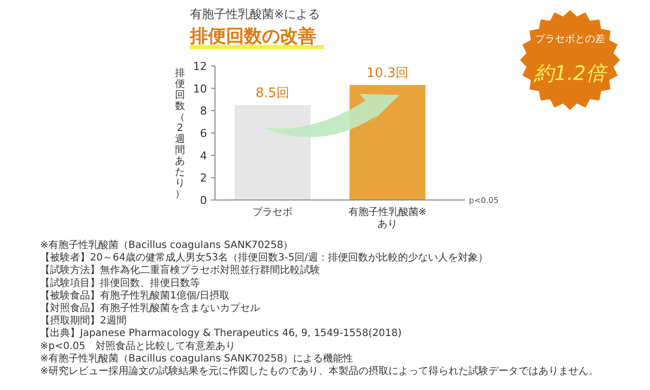  What do you see at coordinates (200, 89) in the screenshot?
I see `ytick: 10` at bounding box center [200, 89].